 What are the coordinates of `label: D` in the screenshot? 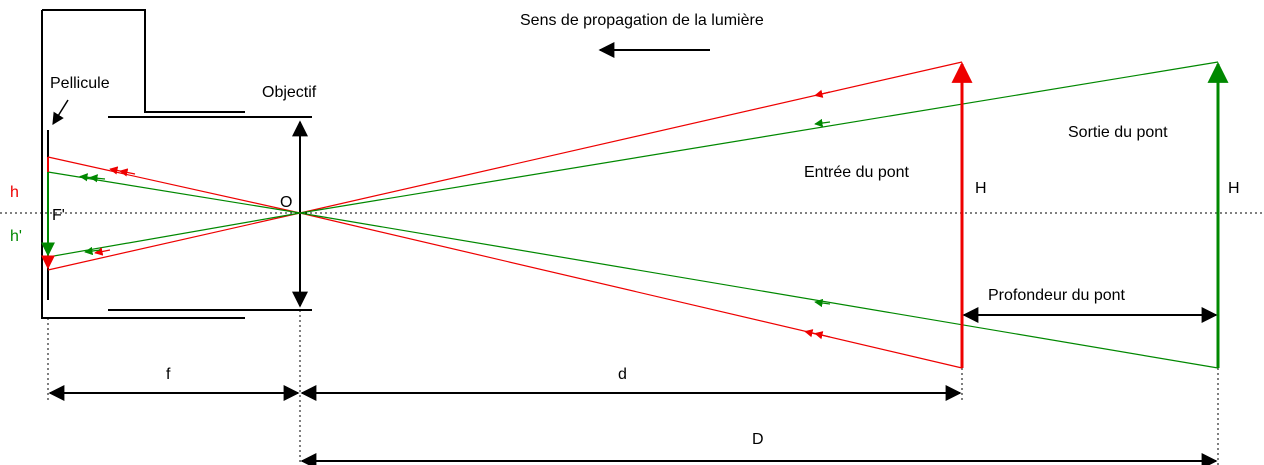 It's located at (758, 439).